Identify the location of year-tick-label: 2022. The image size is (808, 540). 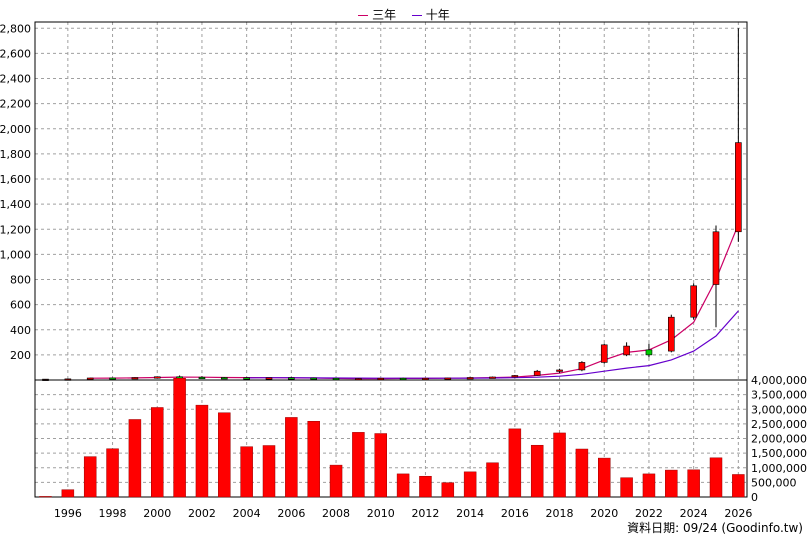
(649, 513).